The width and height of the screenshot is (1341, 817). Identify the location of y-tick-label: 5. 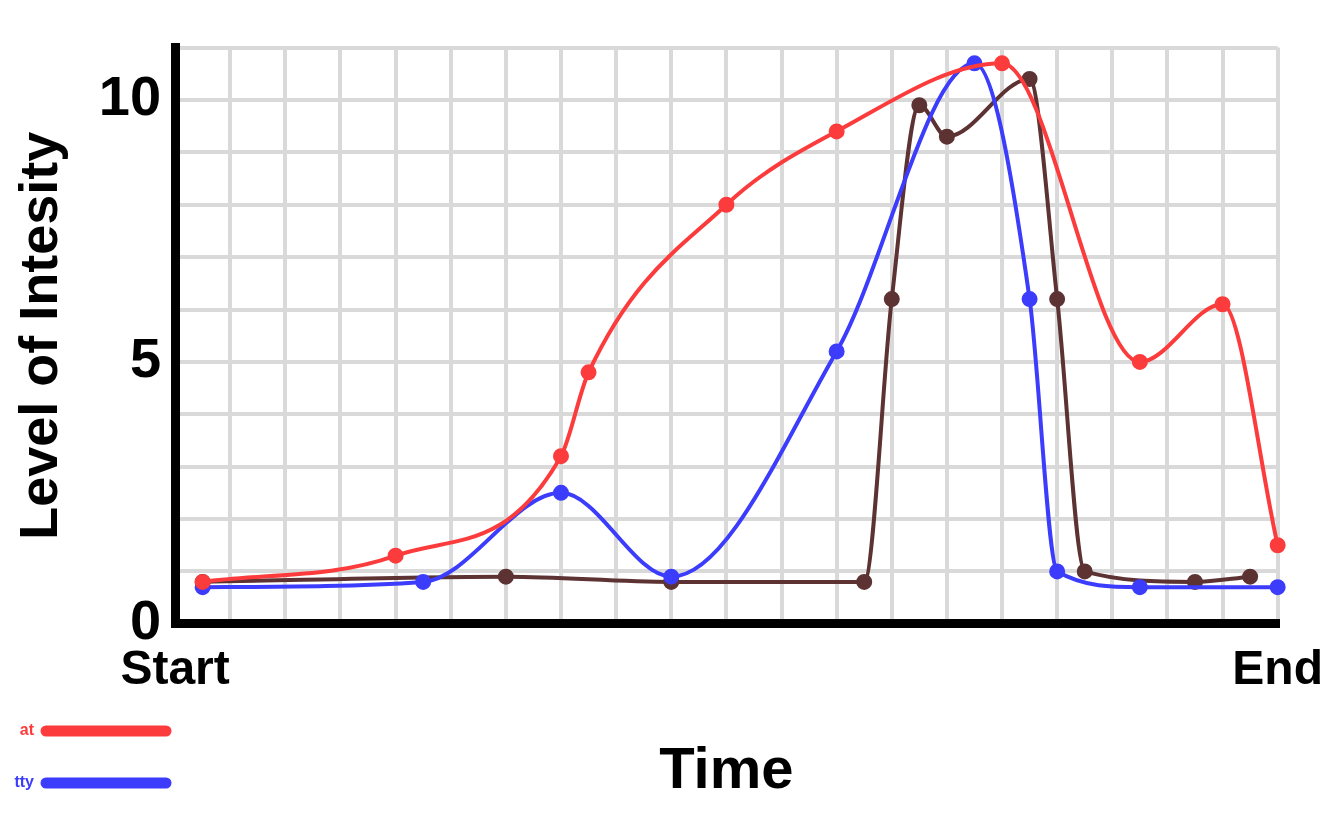
(145, 358).